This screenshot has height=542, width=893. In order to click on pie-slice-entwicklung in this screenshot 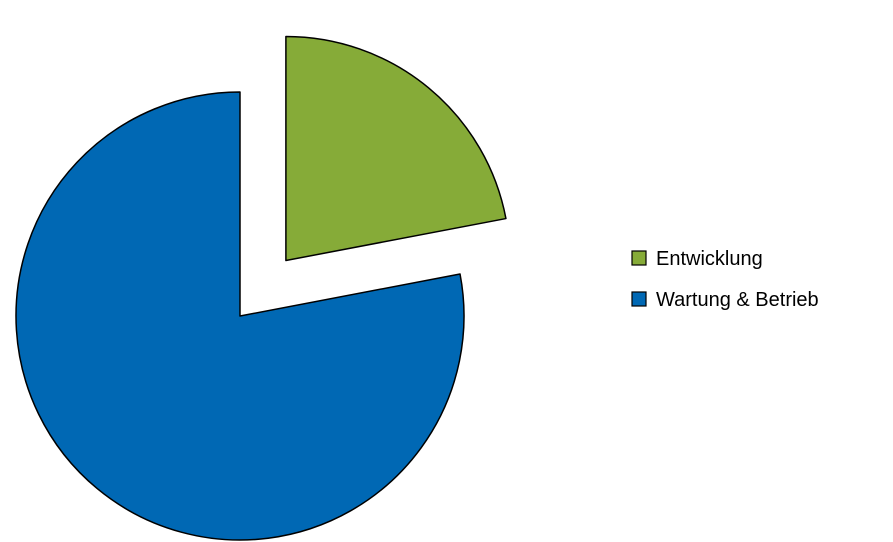, I will do `click(396, 148)`.